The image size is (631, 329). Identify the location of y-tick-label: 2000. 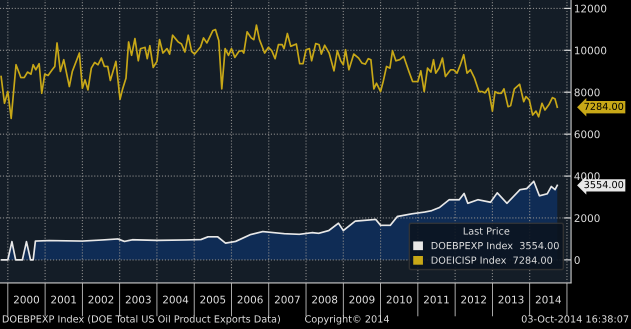
(587, 218).